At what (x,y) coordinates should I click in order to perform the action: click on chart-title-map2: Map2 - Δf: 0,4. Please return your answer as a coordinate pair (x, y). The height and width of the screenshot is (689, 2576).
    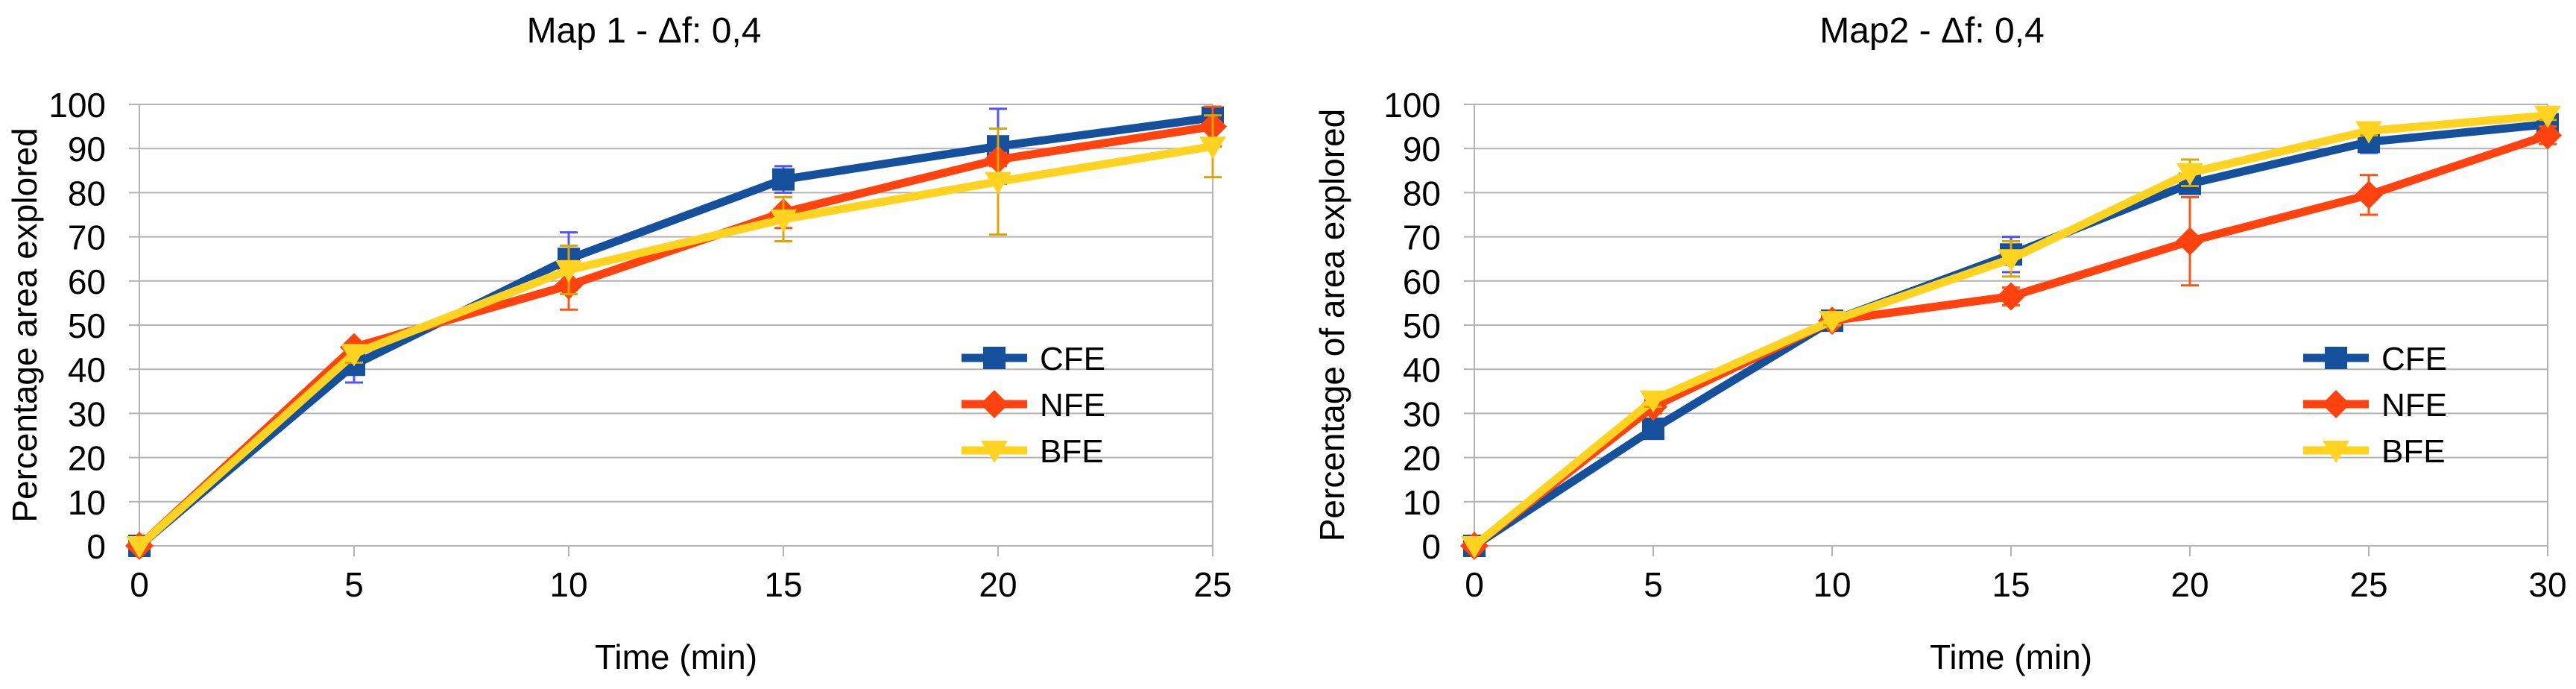
    Looking at the image, I should click on (1932, 31).